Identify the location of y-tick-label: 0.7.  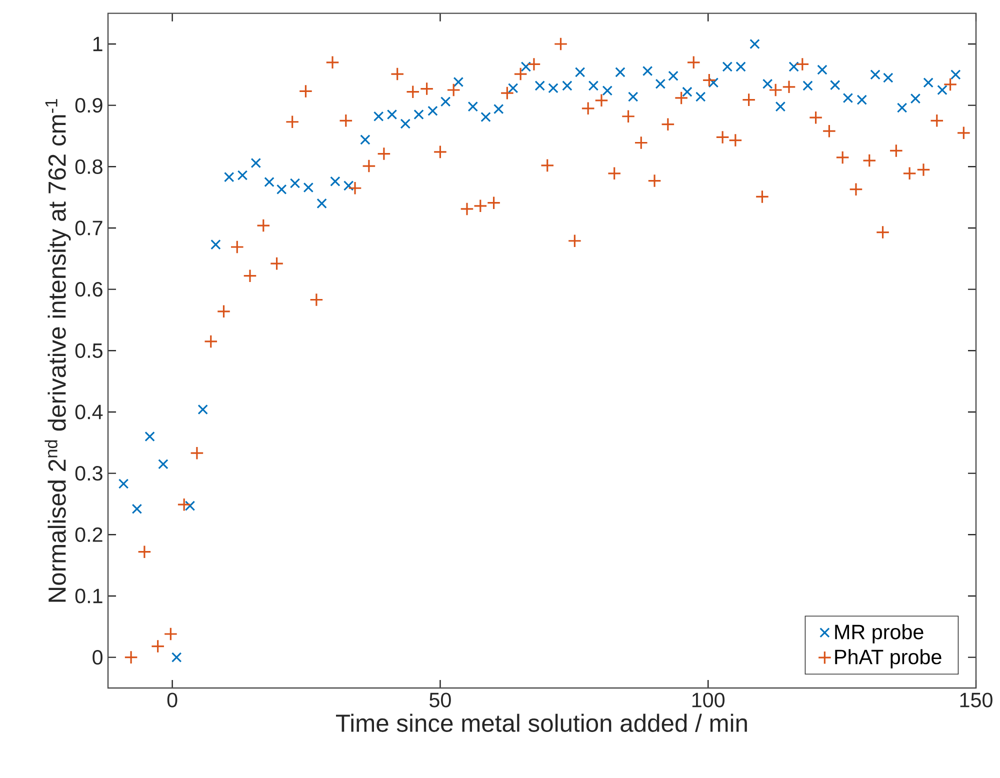
(88, 228).